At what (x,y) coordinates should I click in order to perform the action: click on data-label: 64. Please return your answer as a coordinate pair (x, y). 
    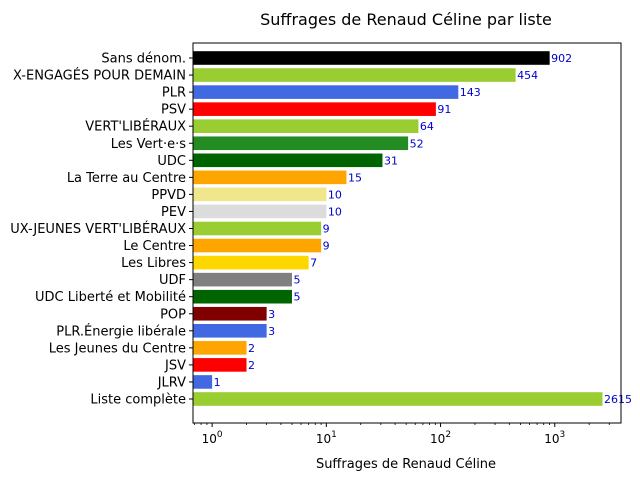
    Looking at the image, I should click on (427, 126).